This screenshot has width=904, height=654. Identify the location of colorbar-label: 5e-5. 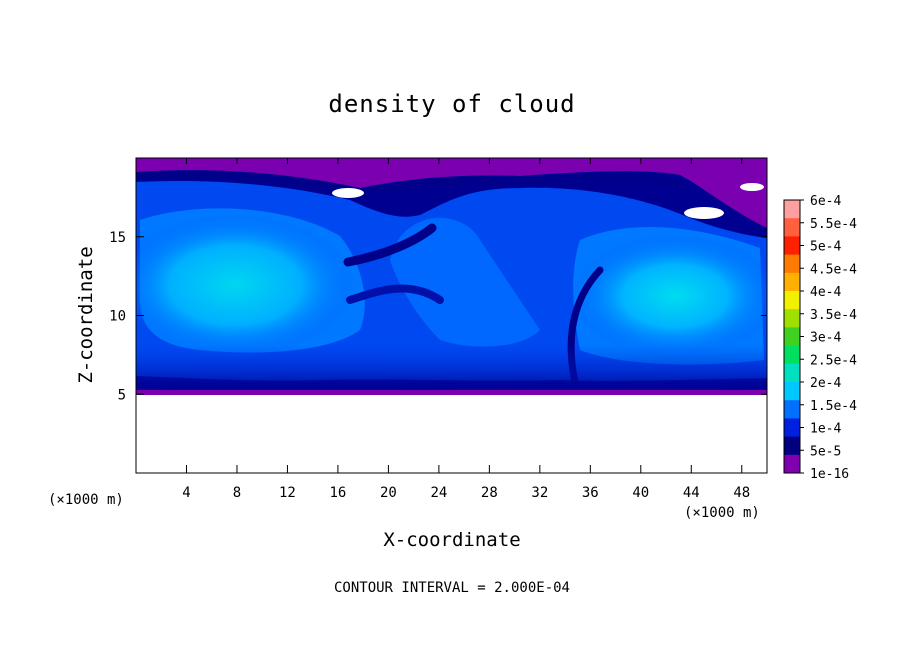
(825, 451).